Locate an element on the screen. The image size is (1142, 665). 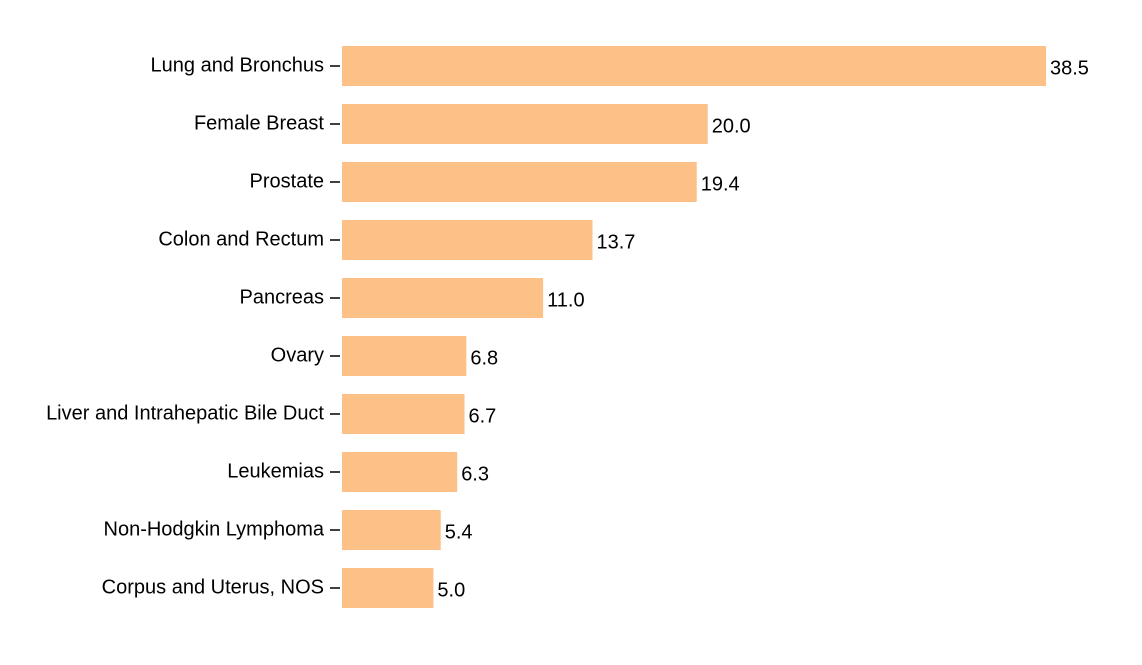
value-label: 5.4 is located at coordinates (459, 532).